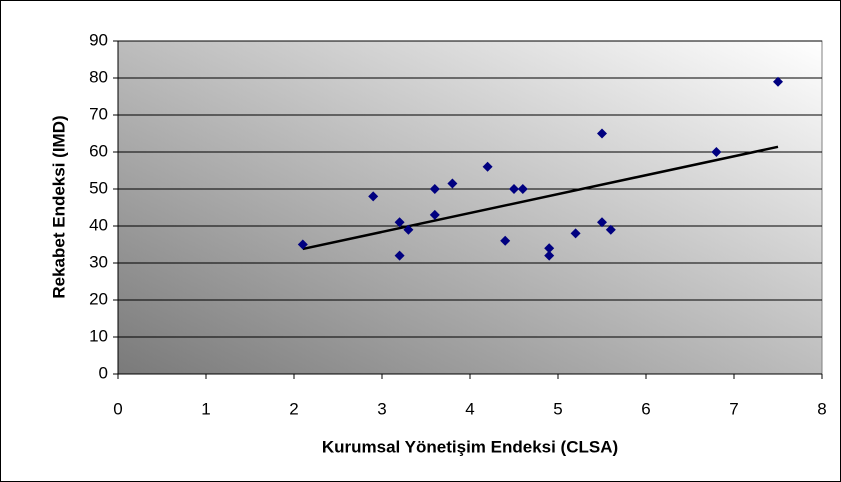 The height and width of the screenshot is (482, 841). What do you see at coordinates (103, 372) in the screenshot?
I see `y-tick-label: 0` at bounding box center [103, 372].